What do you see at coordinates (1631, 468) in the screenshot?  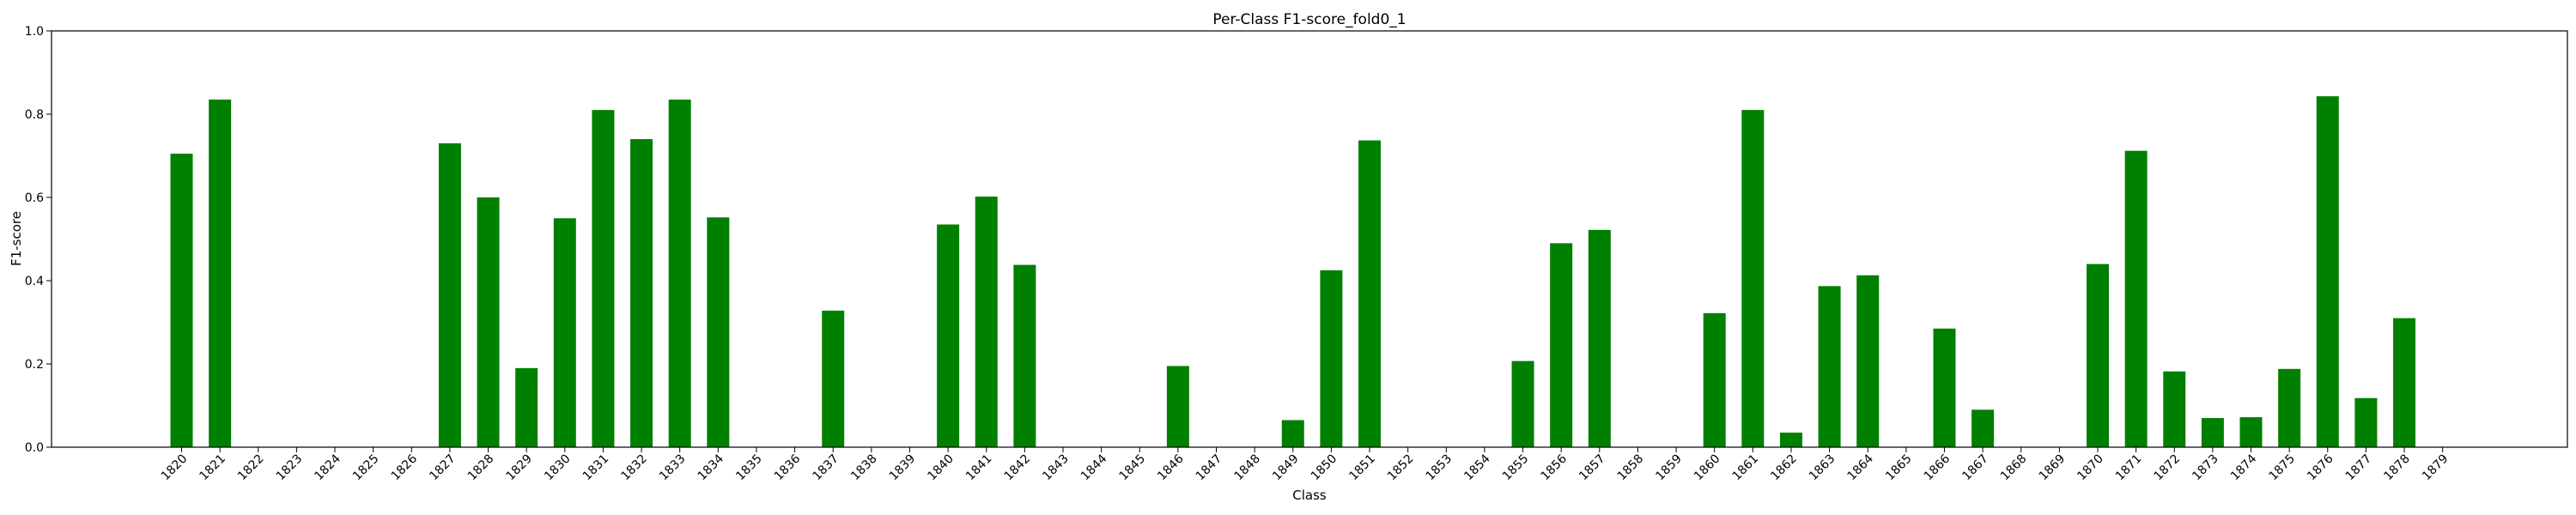 I see `x-tick-label: 1858` at bounding box center [1631, 468].